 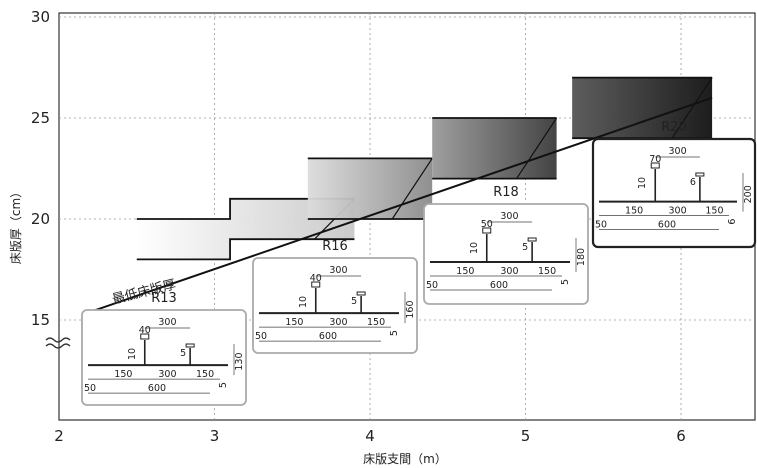 What do you see at coordinates (58, 343) in the screenshot?
I see `axis-break-icon` at bounding box center [58, 343].